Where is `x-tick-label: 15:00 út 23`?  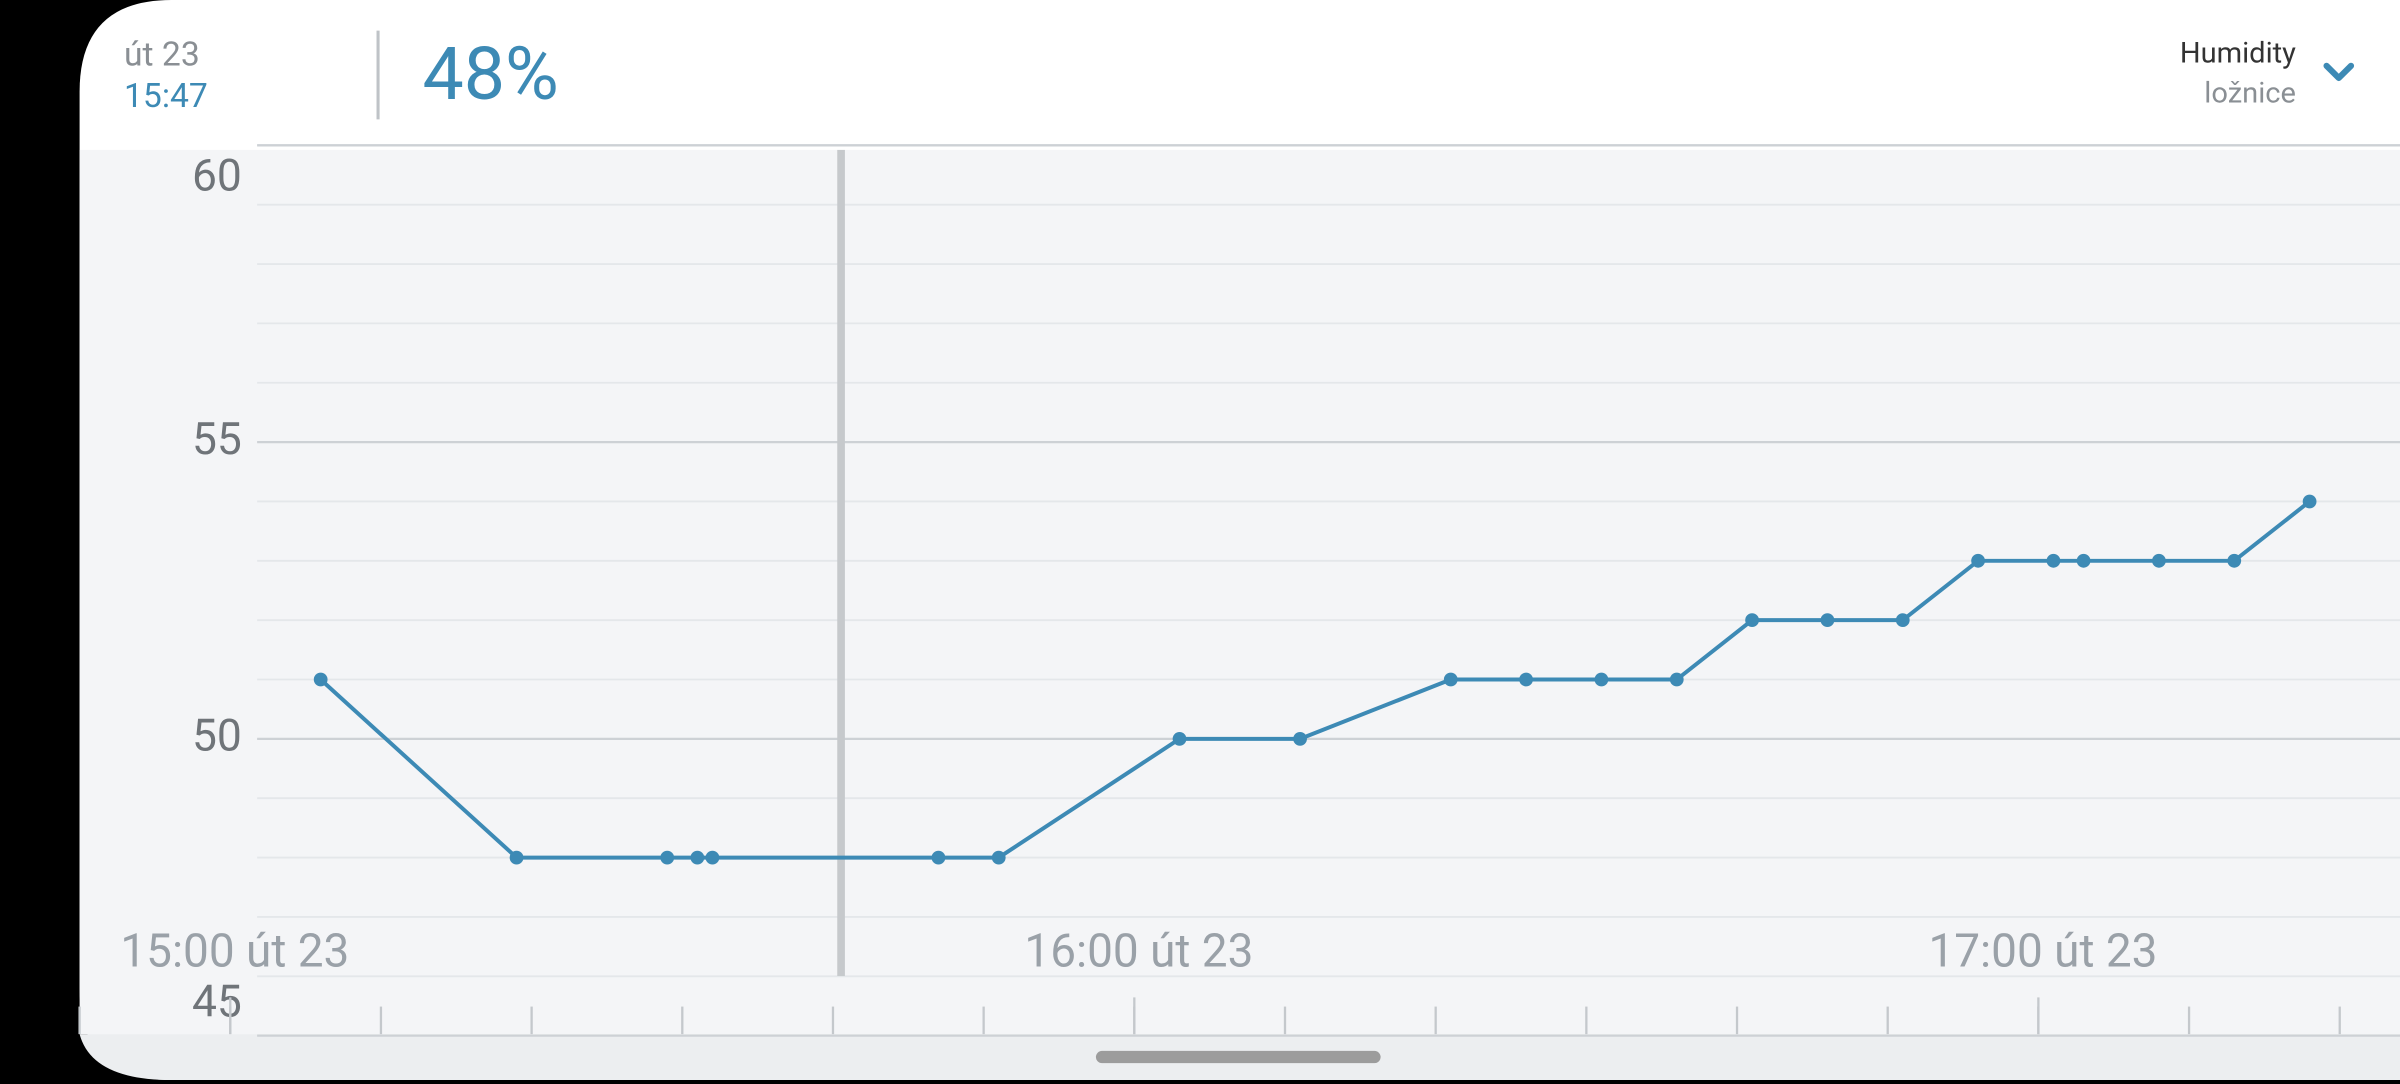
x-tick-label: 15:00 út 23 is located at coordinates (234, 952).